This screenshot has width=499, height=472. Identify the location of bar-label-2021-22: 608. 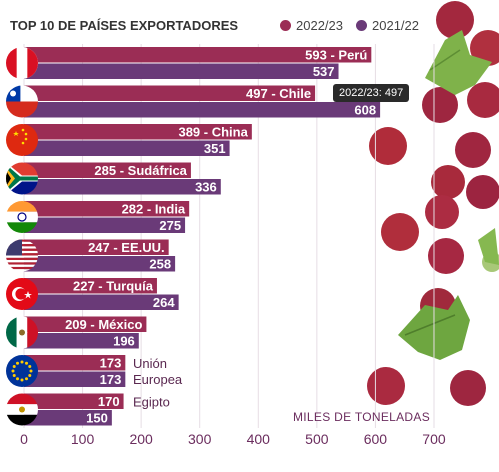
(365, 110).